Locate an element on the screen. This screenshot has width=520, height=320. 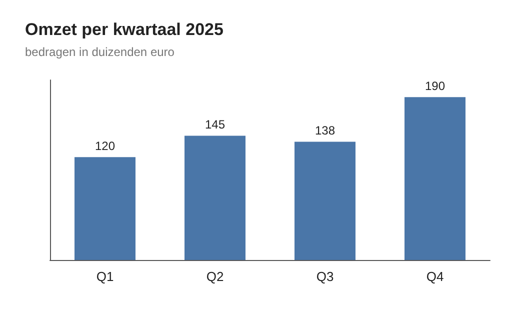
x-tick-label: Q3 is located at coordinates (325, 276).